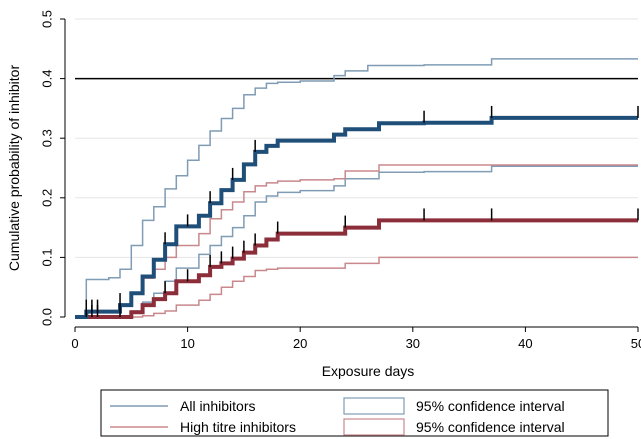  Describe the element at coordinates (356, 339) in the screenshot. I see `x-ticks: 0 10 20 30 40 50` at that location.